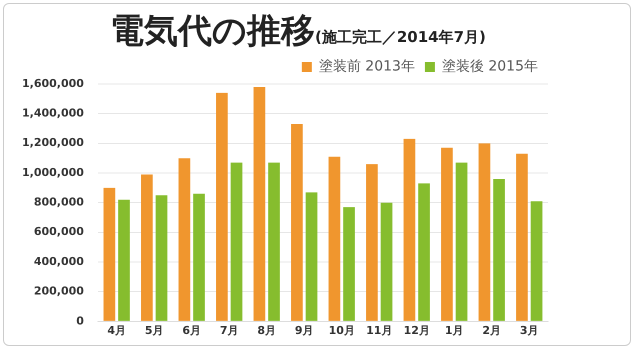 This screenshot has height=349, width=634. What do you see at coordinates (116, 330) in the screenshot?
I see `x-tick-label: 4月` at bounding box center [116, 330].